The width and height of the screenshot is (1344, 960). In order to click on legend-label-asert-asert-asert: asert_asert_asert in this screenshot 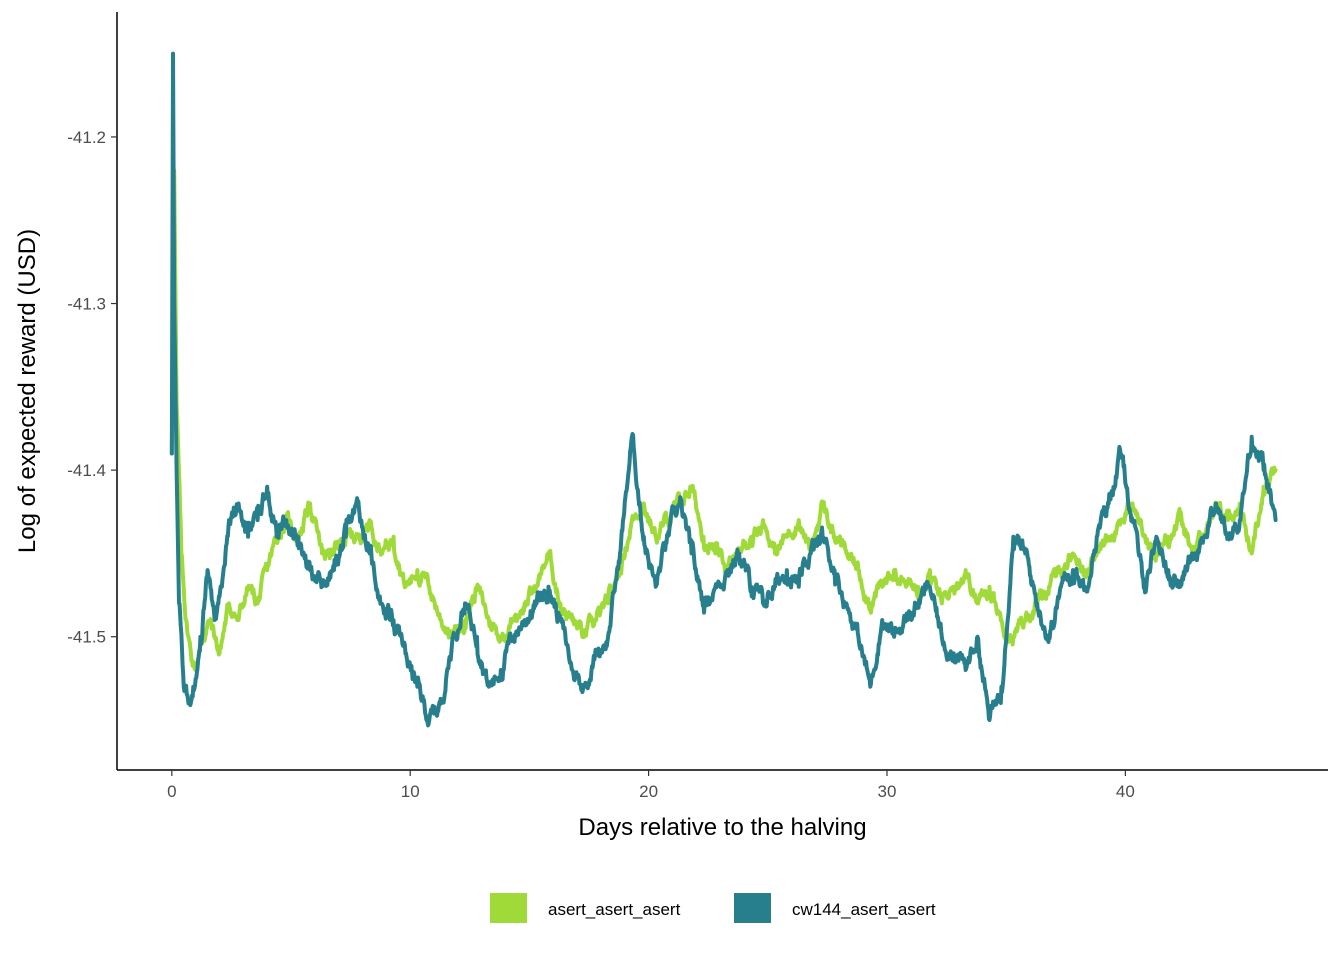, I will do `click(614, 909)`.